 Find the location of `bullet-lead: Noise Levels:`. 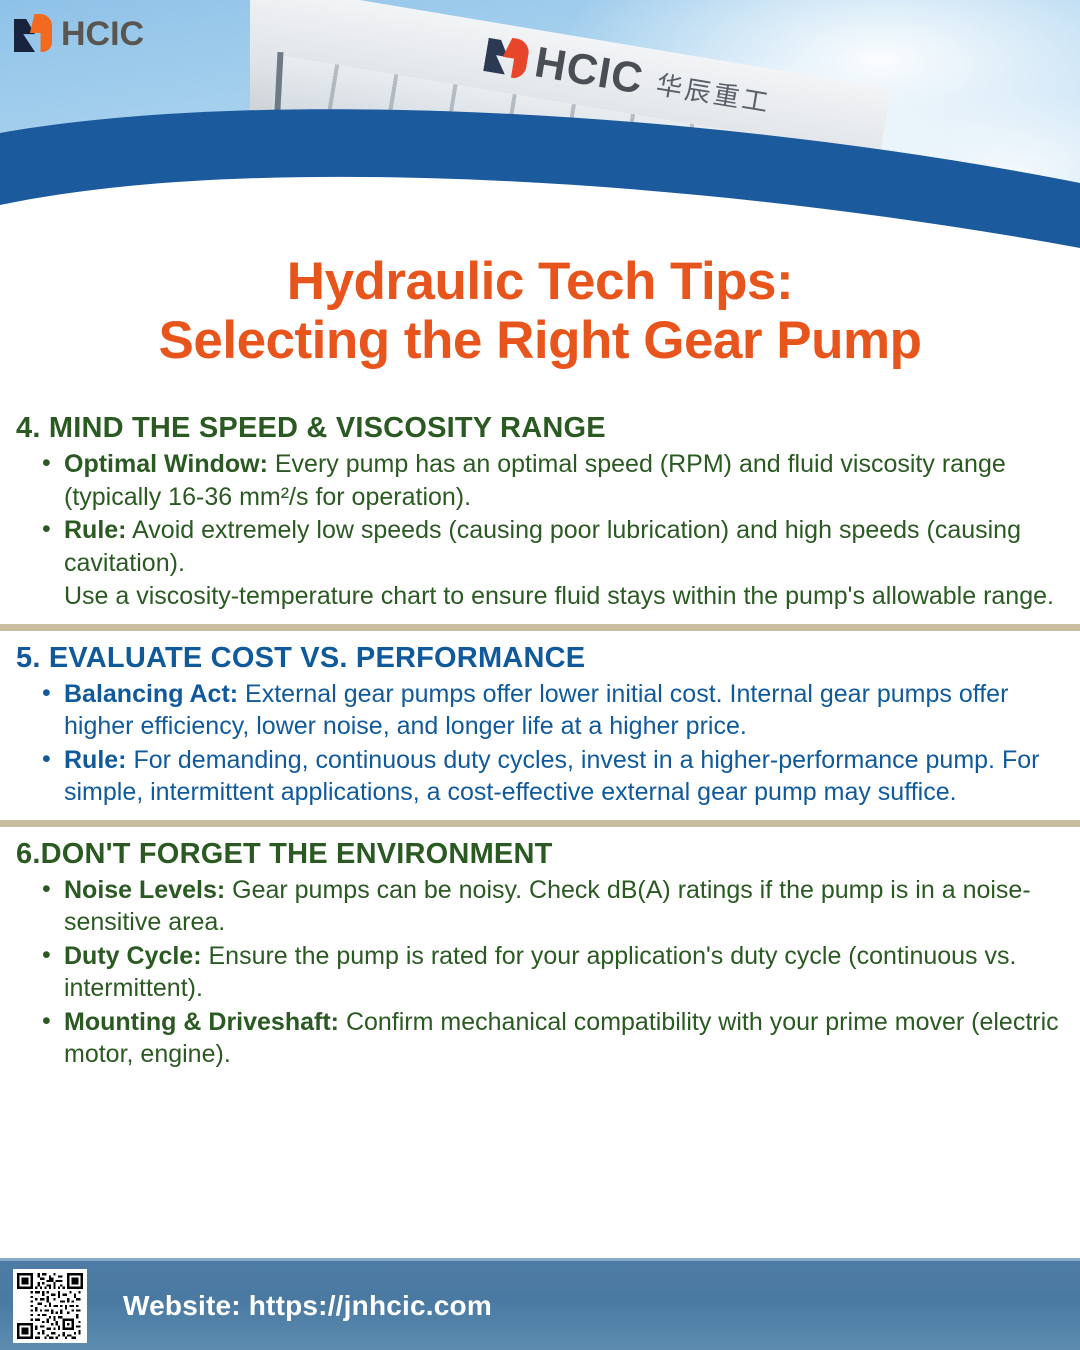

bullet-lead: Noise Levels: is located at coordinates (145, 889).